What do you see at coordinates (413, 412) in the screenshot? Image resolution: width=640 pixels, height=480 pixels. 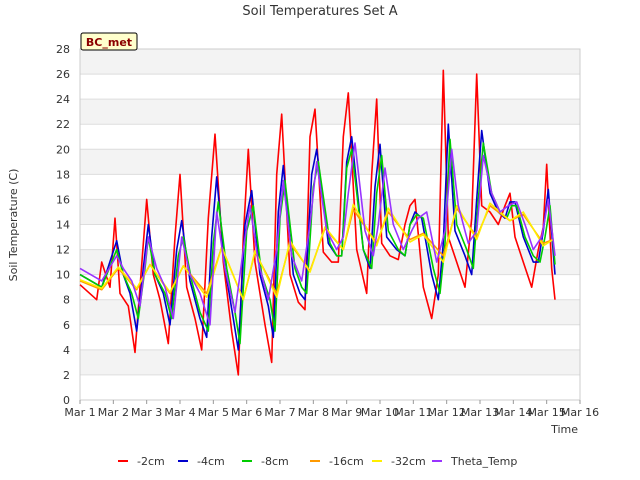 I see `x-tick-label: Mar 11` at bounding box center [413, 412].